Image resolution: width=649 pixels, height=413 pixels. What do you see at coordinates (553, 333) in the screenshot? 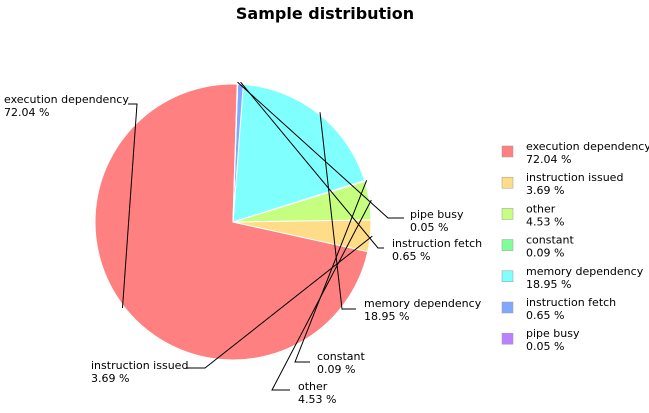
I see `legend-label-pipe-busy: pipe busy` at bounding box center [553, 333].